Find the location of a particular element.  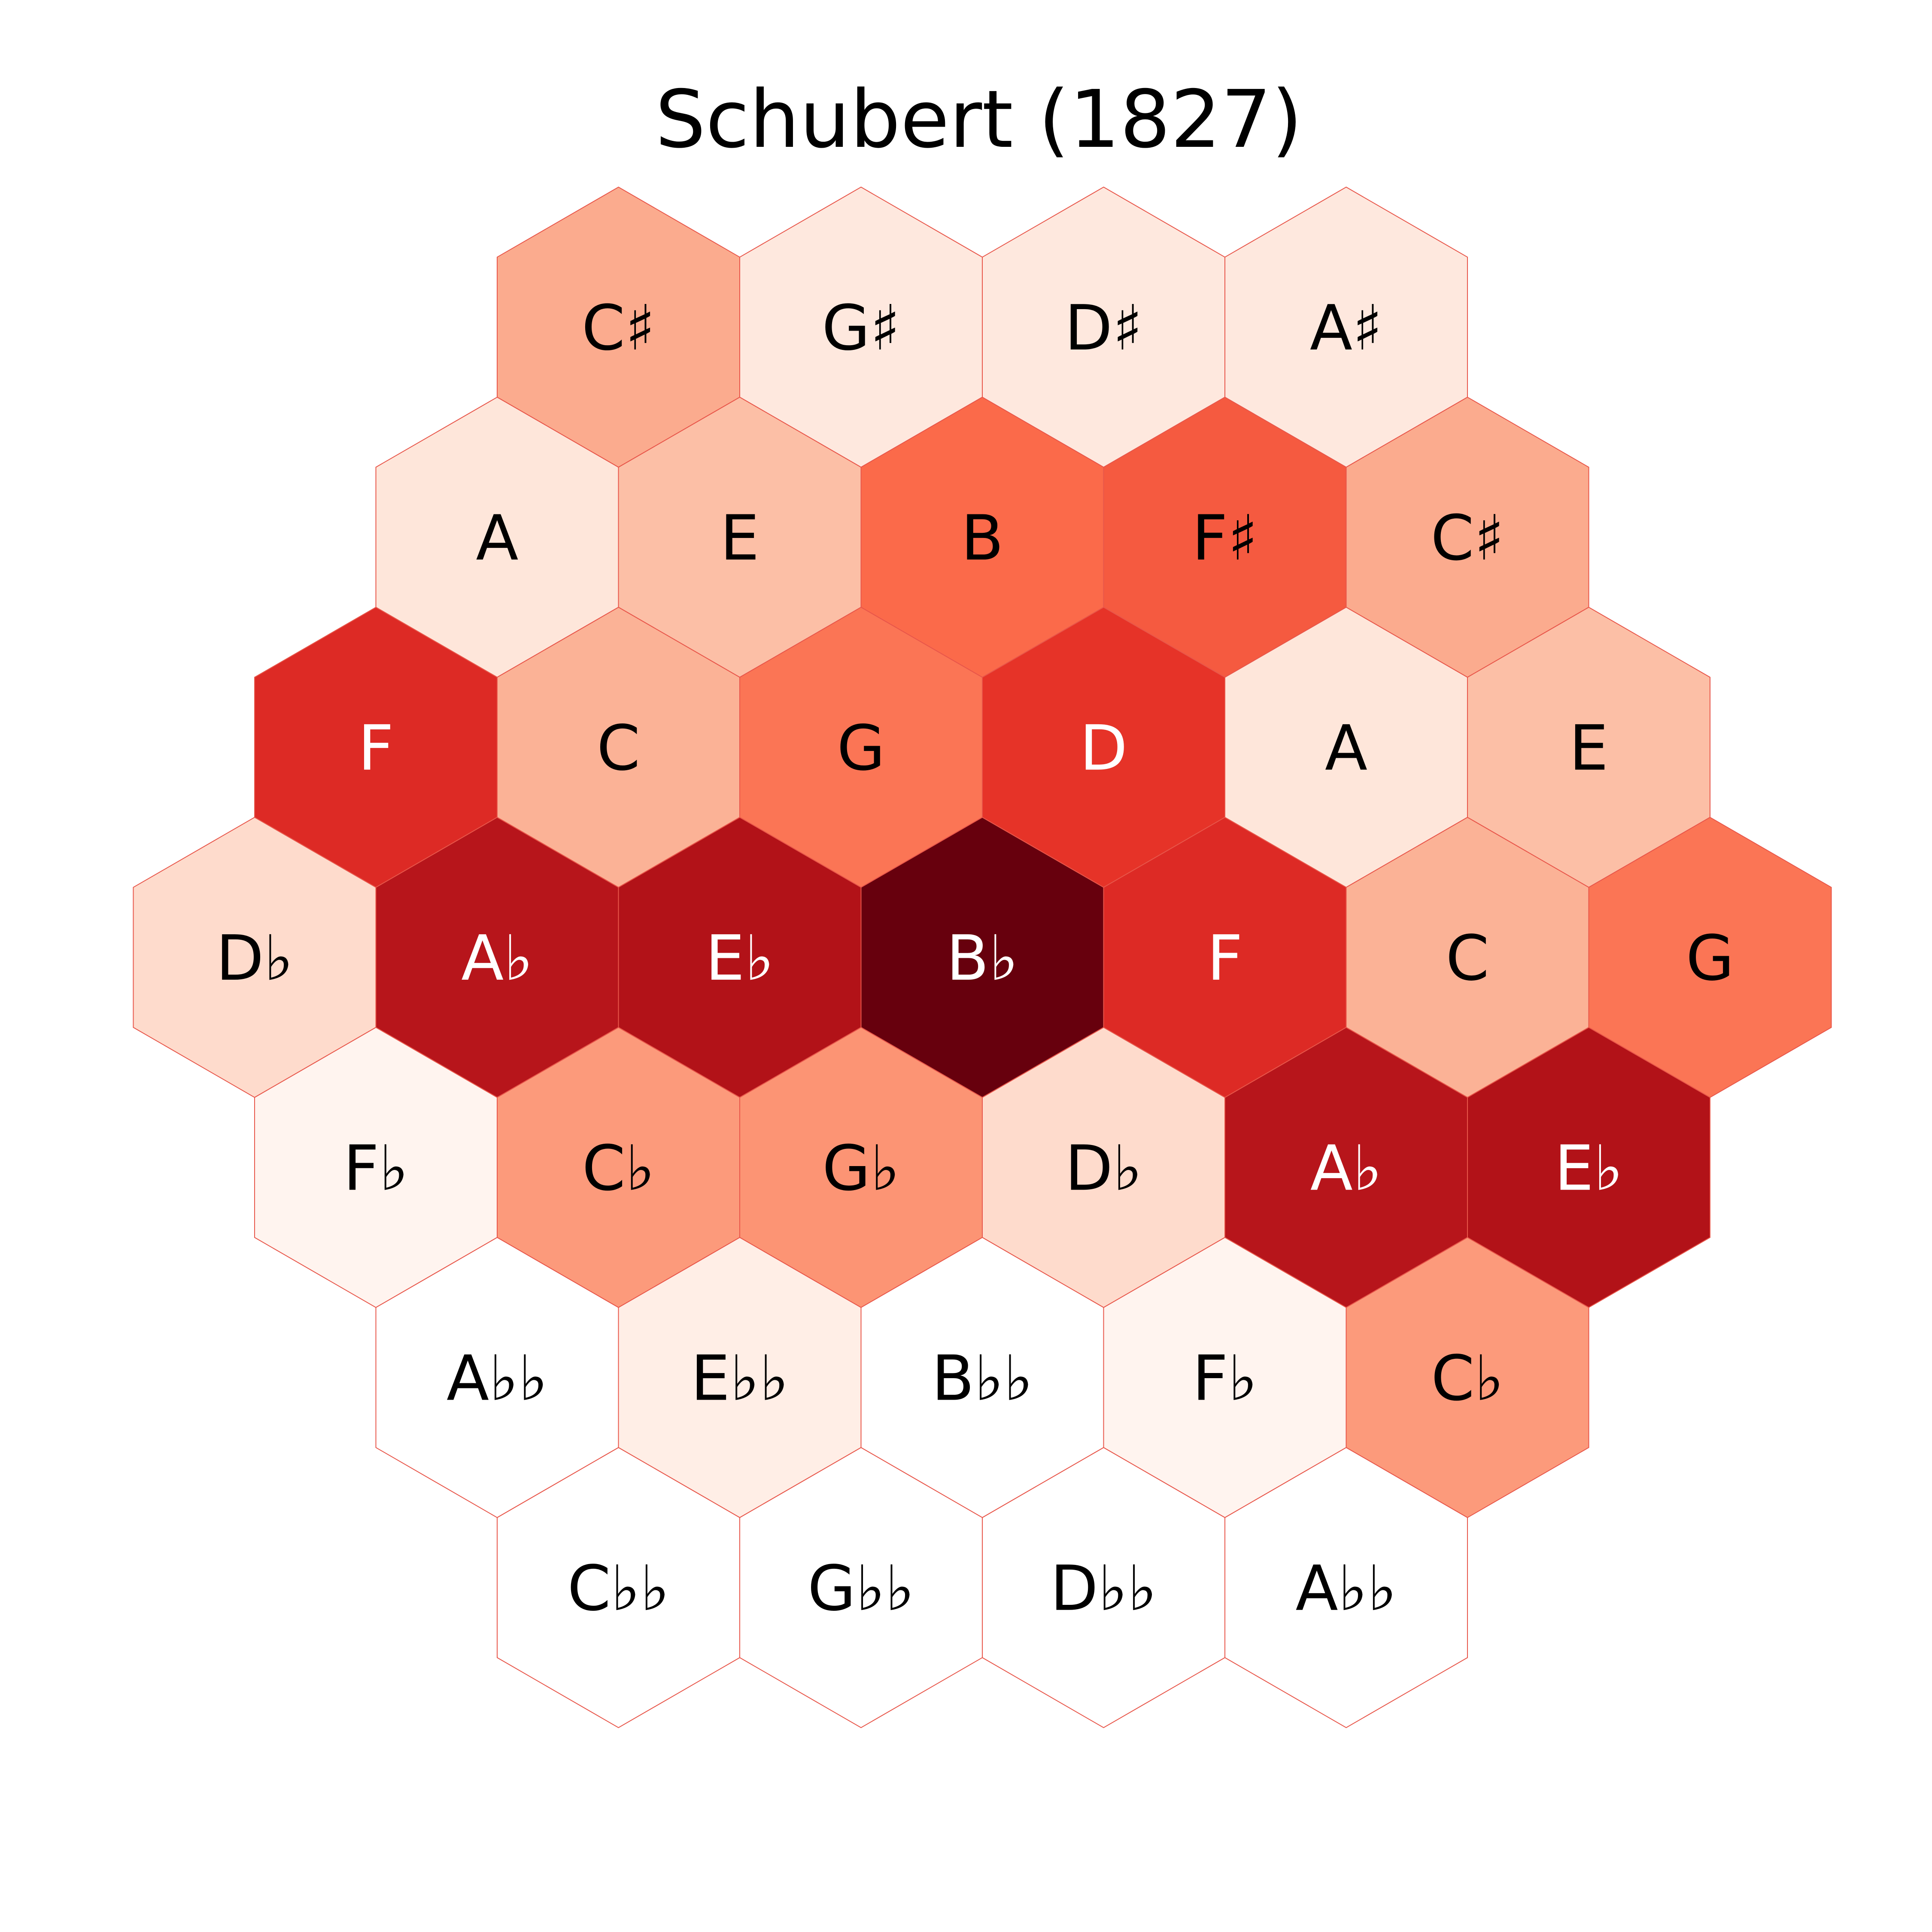

hex-label: B♭♭ is located at coordinates (983, 1379).